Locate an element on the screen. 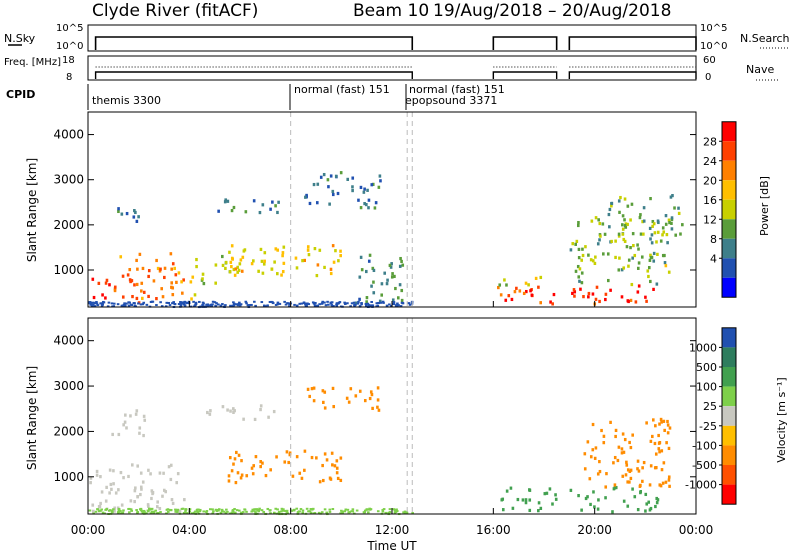 Image resolution: width=800 pixels, height=554 pixels. colorbar-tick-label: 100 is located at coordinates (706, 387).